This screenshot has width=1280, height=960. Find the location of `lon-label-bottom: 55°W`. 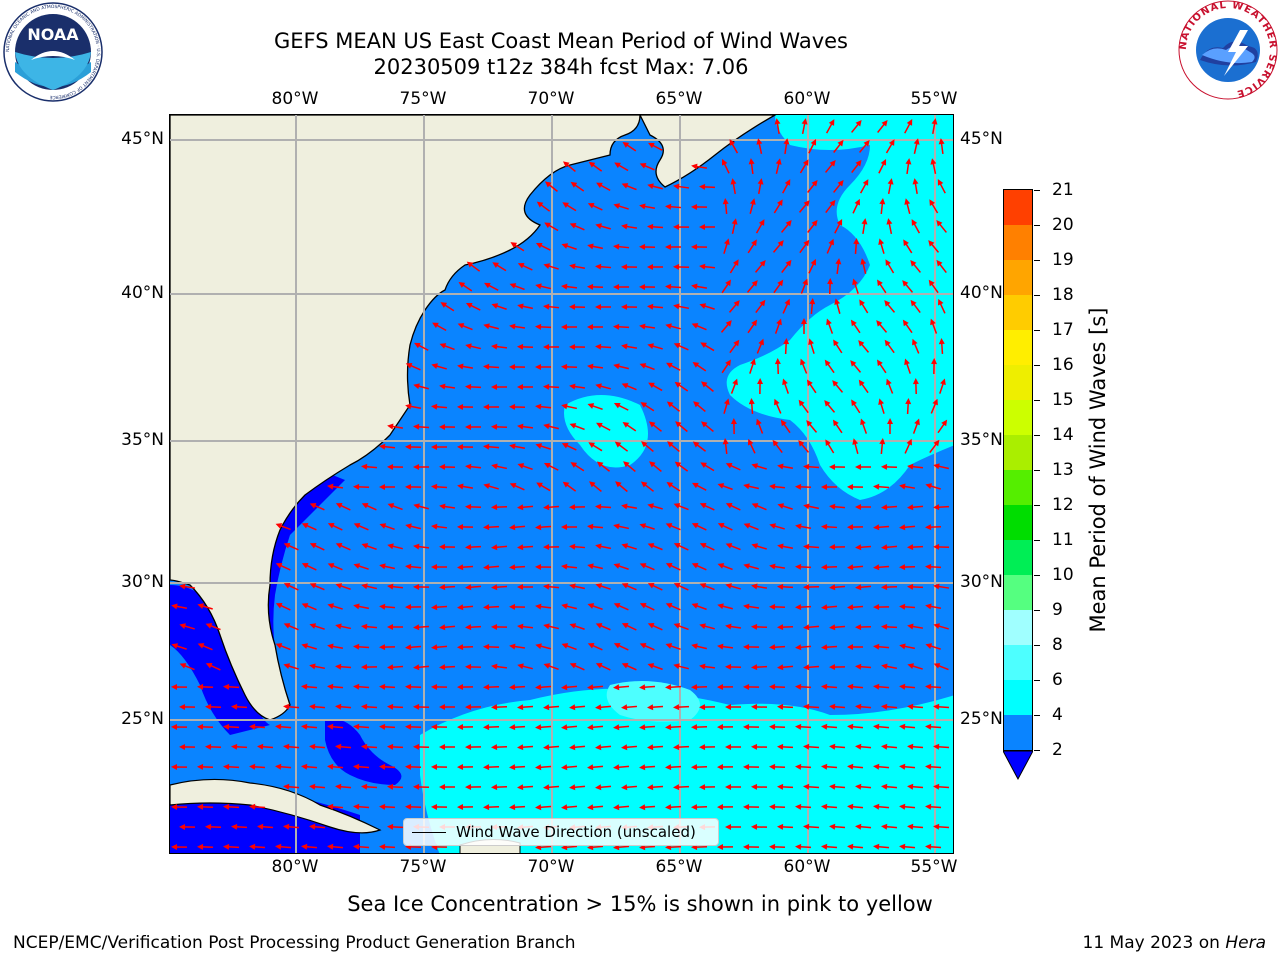

lon-label-bottom: 55°W is located at coordinates (934, 867).